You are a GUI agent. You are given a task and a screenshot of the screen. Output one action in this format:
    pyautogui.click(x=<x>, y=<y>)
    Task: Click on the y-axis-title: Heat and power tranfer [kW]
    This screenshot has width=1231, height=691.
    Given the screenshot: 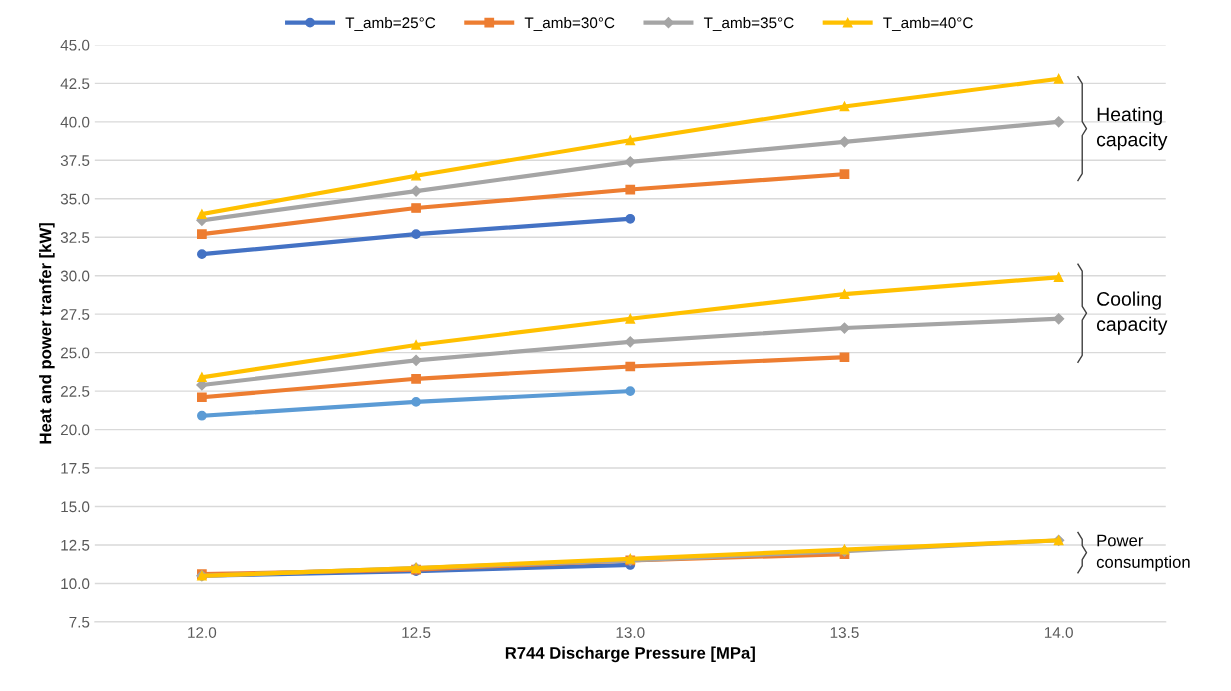 What is the action you would take?
    pyautogui.click(x=47, y=333)
    